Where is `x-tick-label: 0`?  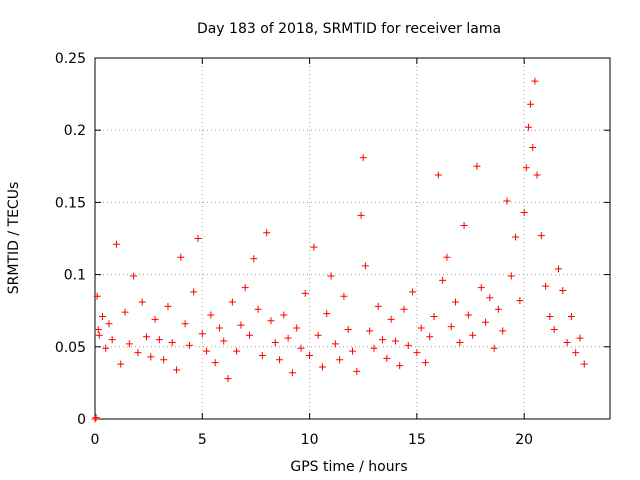 x-tick-label: 0 is located at coordinates (95, 440).